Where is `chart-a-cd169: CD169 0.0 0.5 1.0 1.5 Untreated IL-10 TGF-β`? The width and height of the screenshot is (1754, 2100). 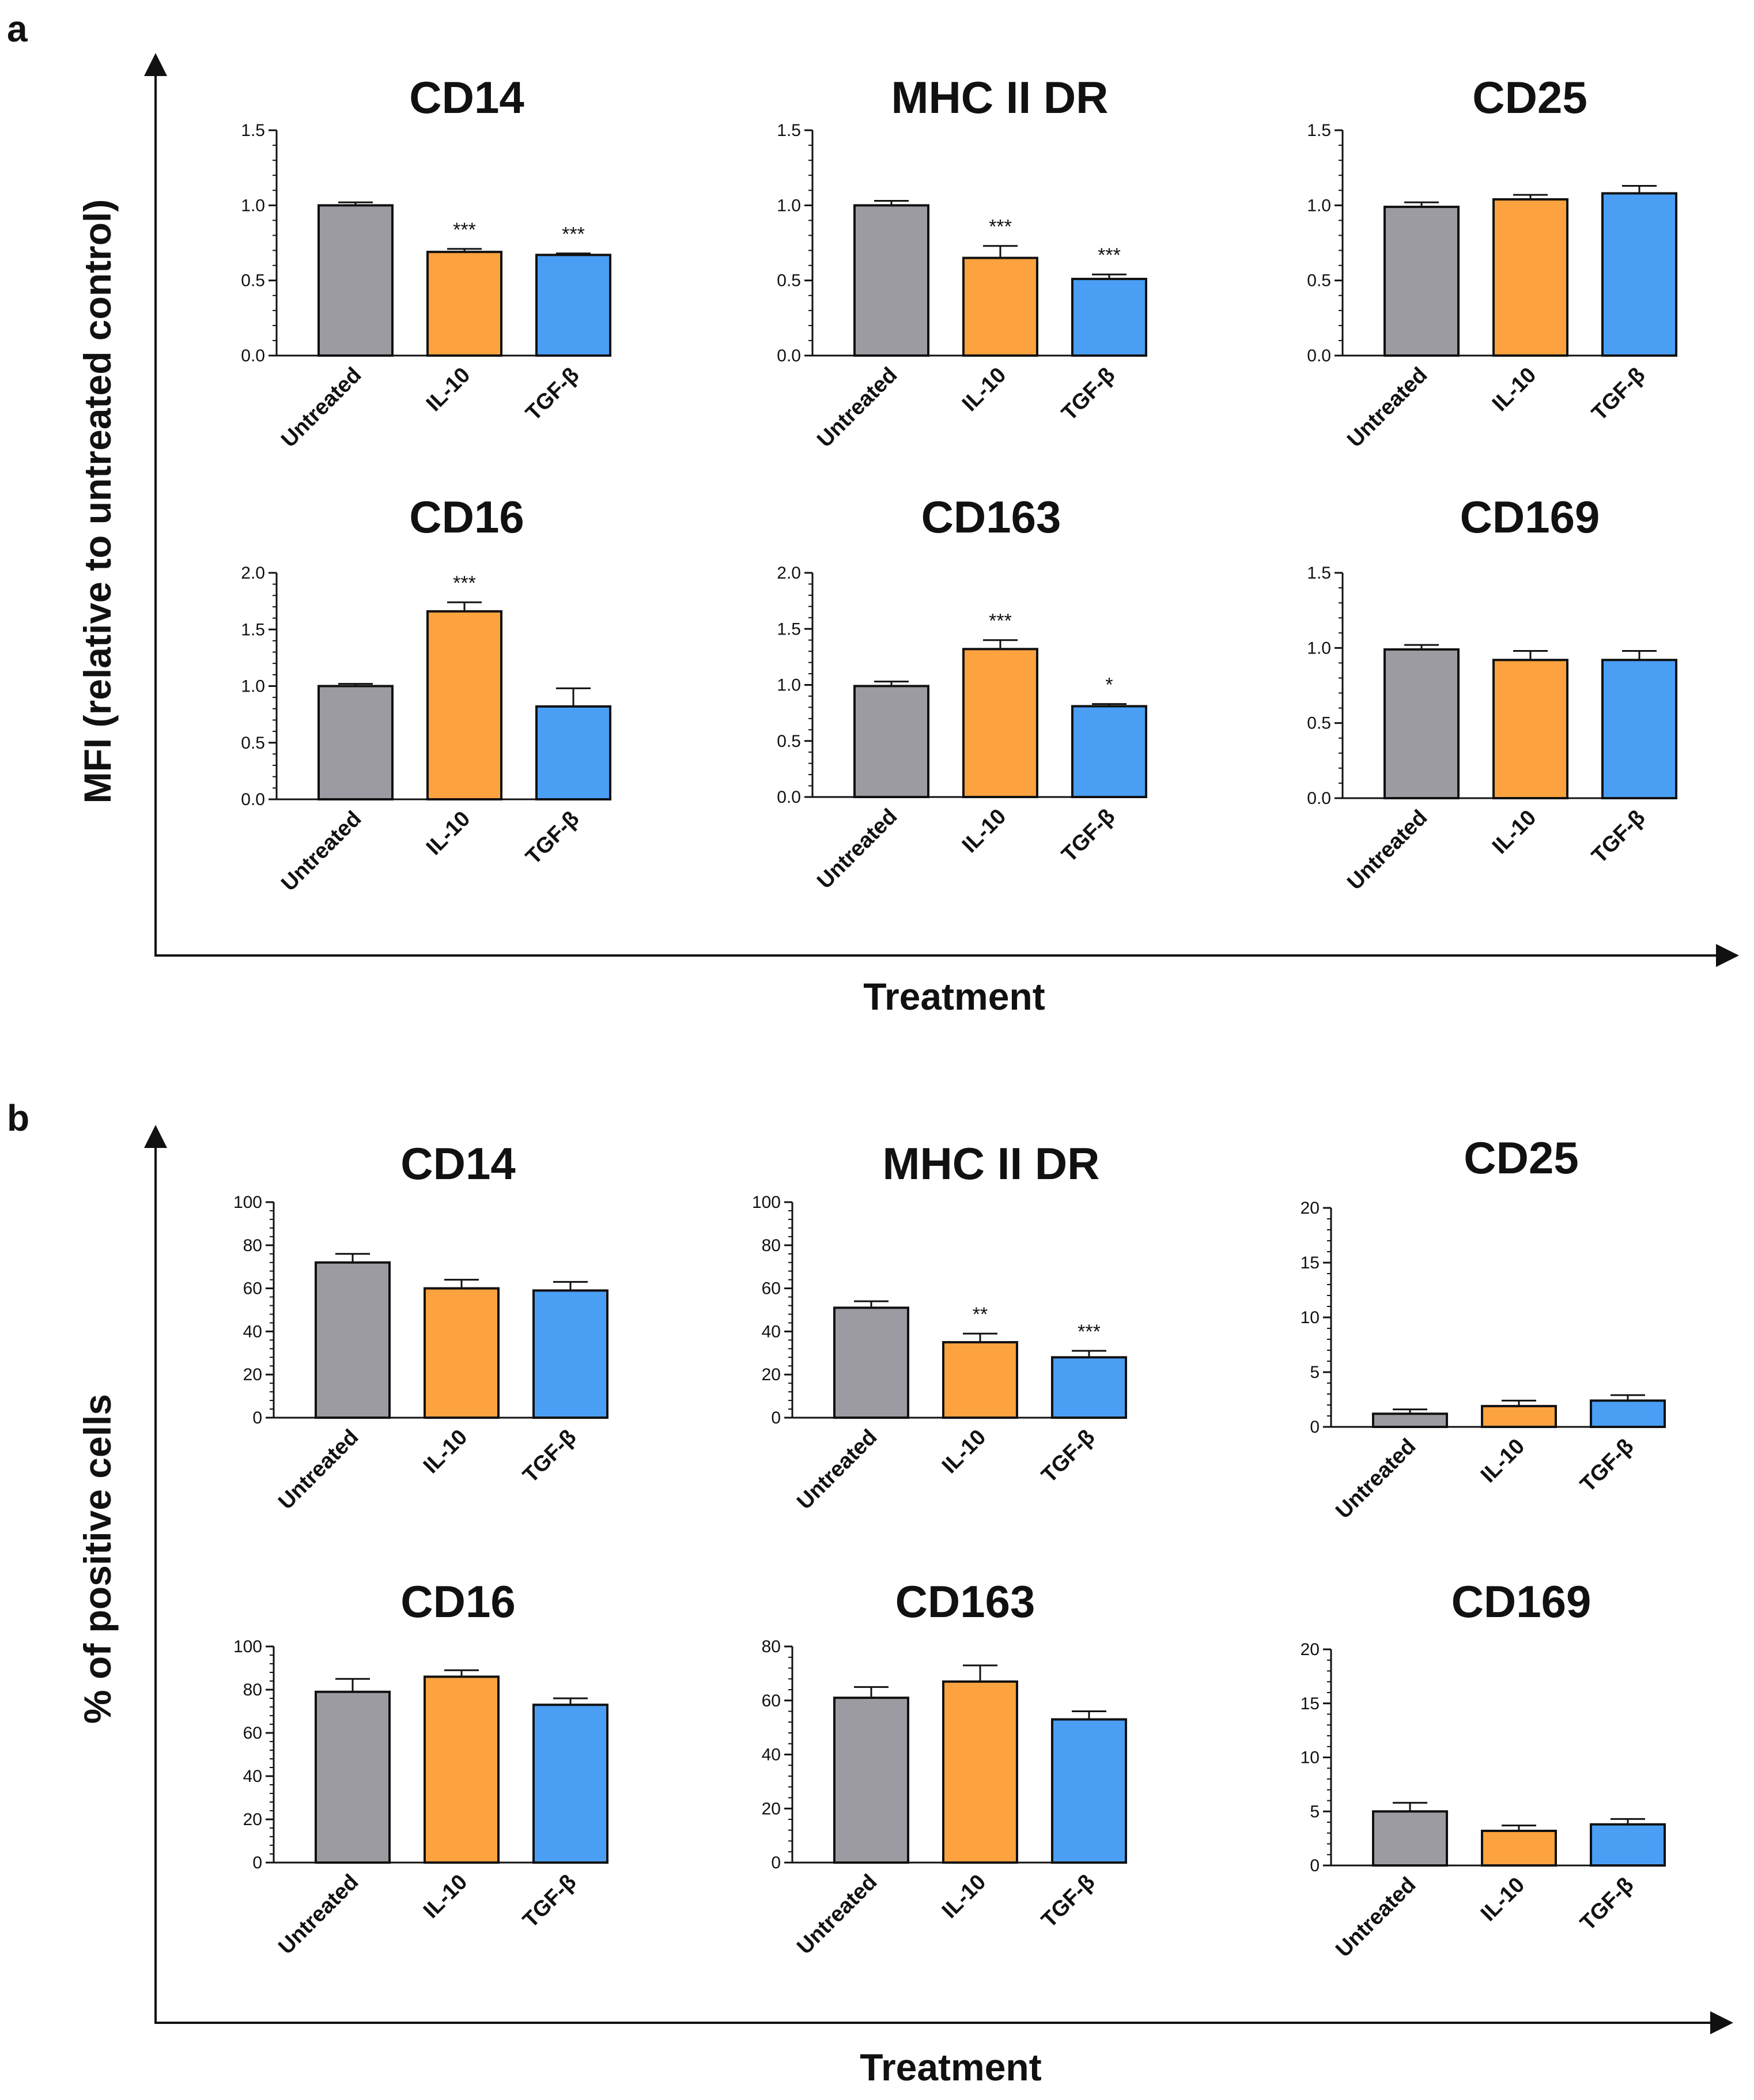 chart-a-cd169: CD169 0.0 0.5 1.0 1.5 Untreated IL-10 TGF-β is located at coordinates (1492, 693).